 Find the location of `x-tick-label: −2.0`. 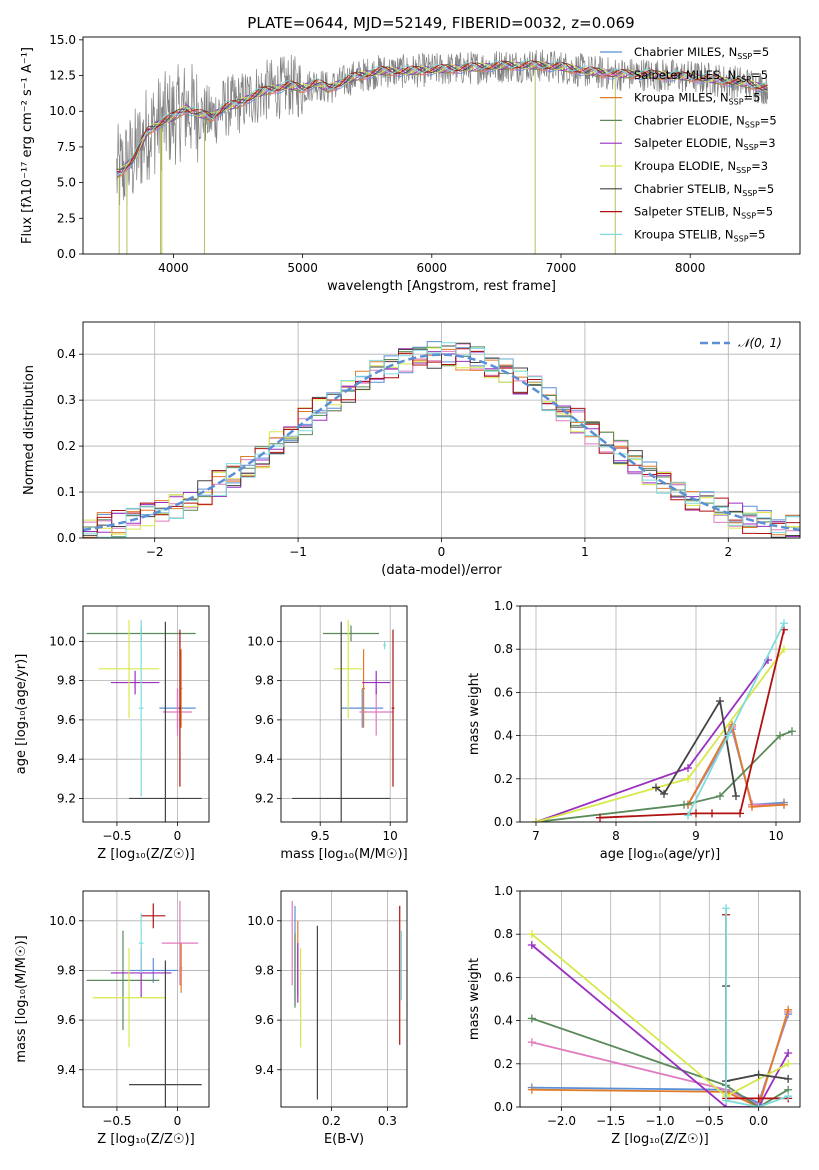

x-tick-label: −2.0 is located at coordinates (561, 1121).